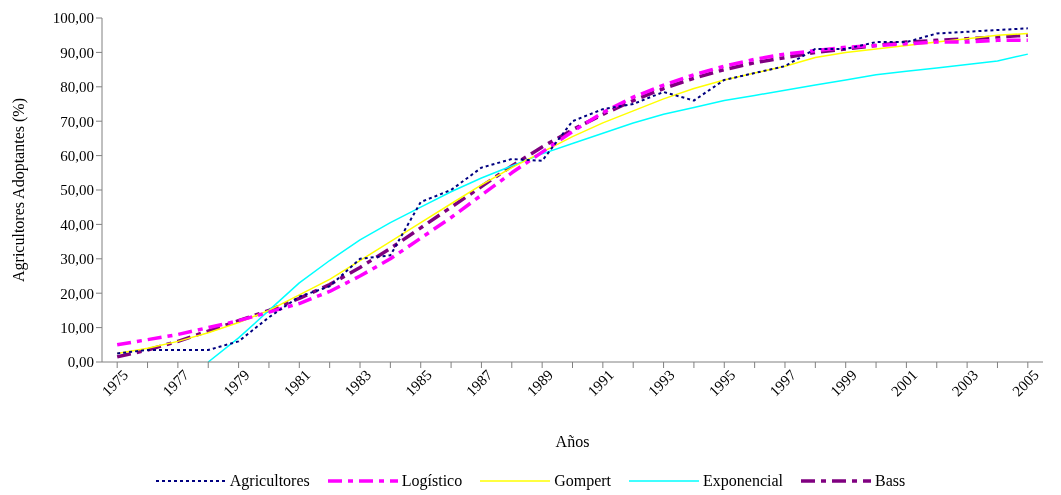 The width and height of the screenshot is (1061, 495). Describe the element at coordinates (77, 190) in the screenshot. I see `y-tick-label: 50,00` at that location.